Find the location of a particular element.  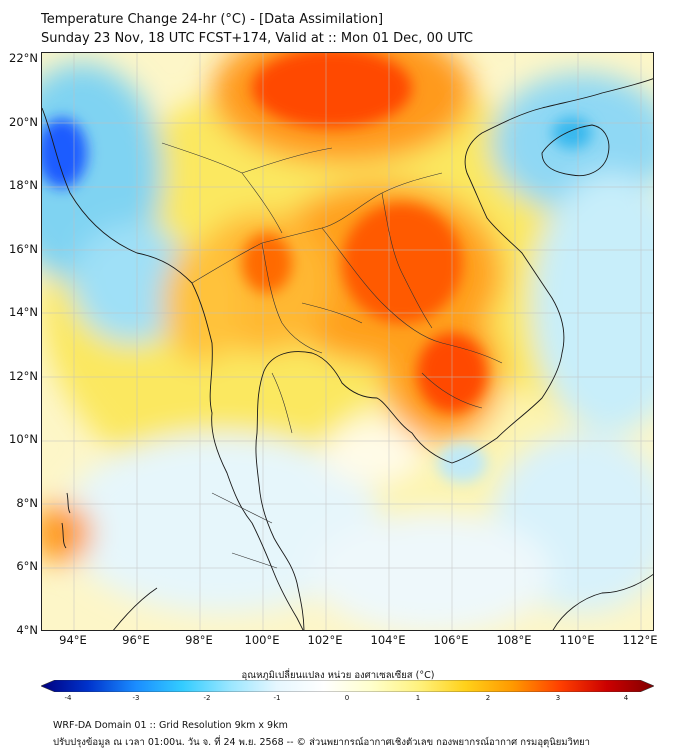

colorbar-tick: -2 is located at coordinates (207, 698).